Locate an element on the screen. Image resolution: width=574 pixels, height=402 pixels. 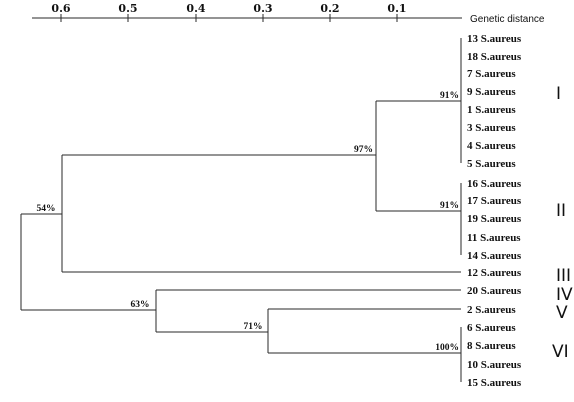
support-label-cluster-VI: 100% is located at coordinates (447, 348).